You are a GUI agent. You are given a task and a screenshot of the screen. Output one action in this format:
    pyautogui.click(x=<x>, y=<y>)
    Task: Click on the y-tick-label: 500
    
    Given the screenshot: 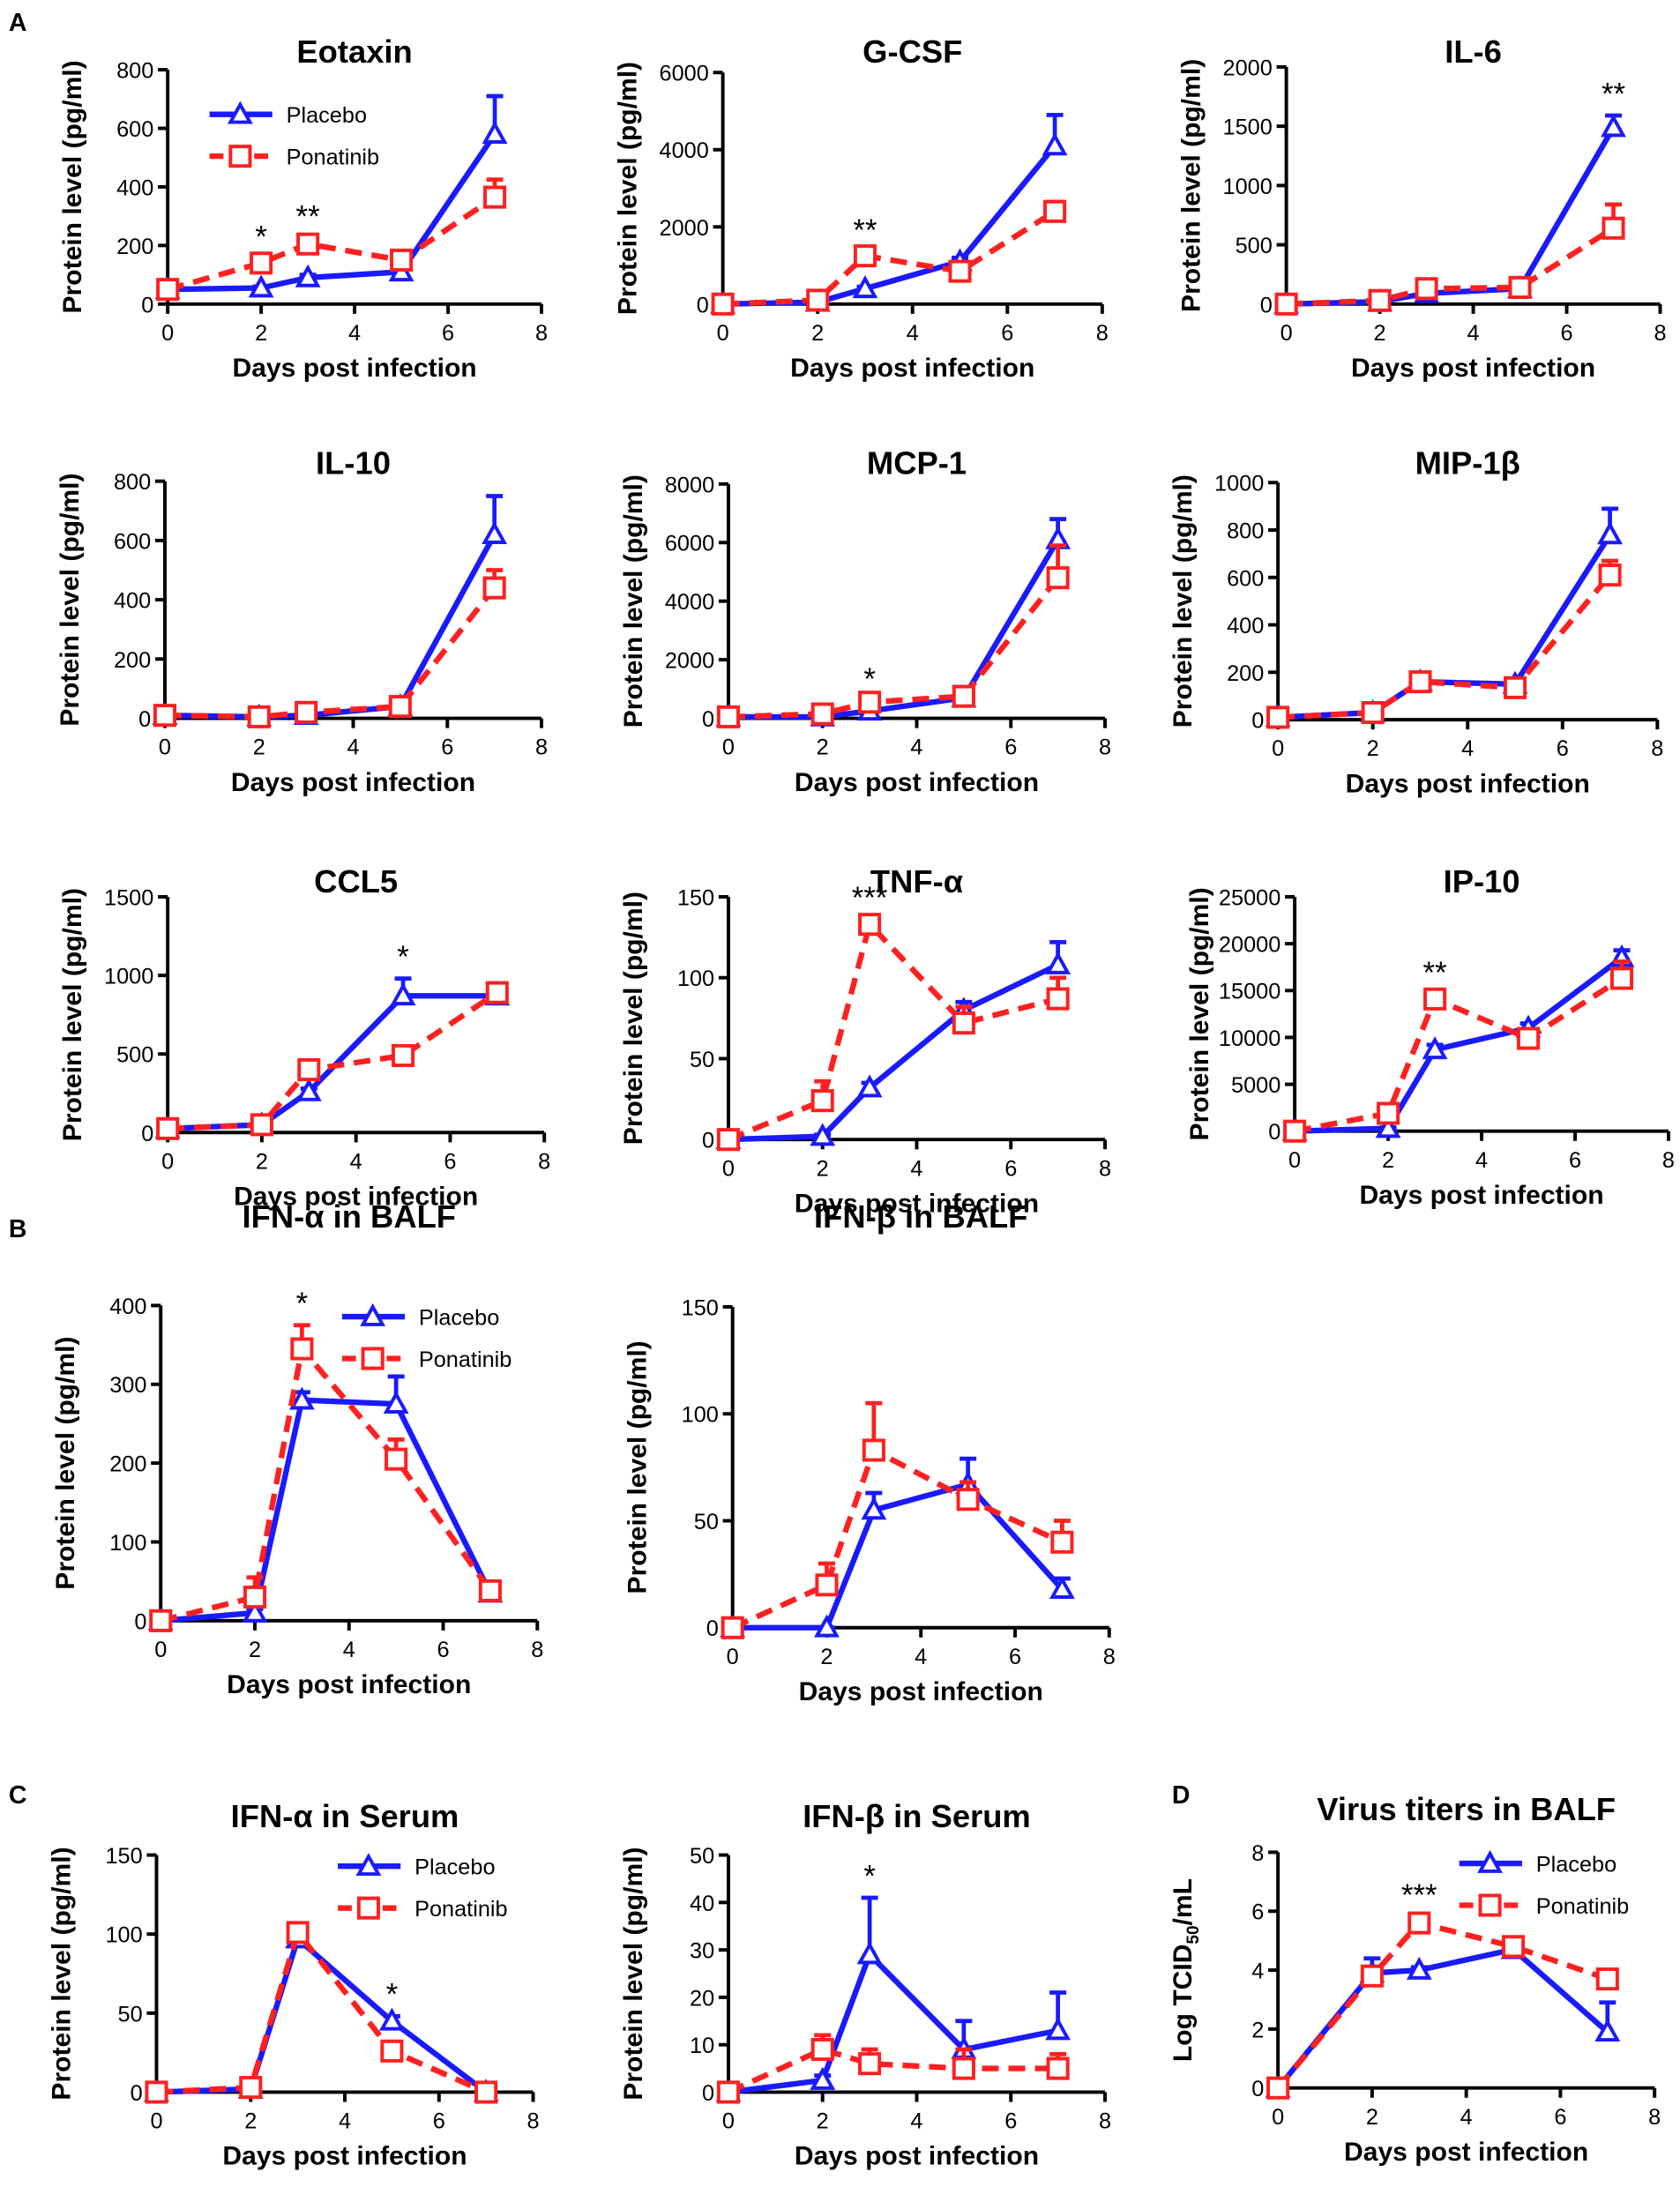 What is the action you would take?
    pyautogui.click(x=134, y=1055)
    